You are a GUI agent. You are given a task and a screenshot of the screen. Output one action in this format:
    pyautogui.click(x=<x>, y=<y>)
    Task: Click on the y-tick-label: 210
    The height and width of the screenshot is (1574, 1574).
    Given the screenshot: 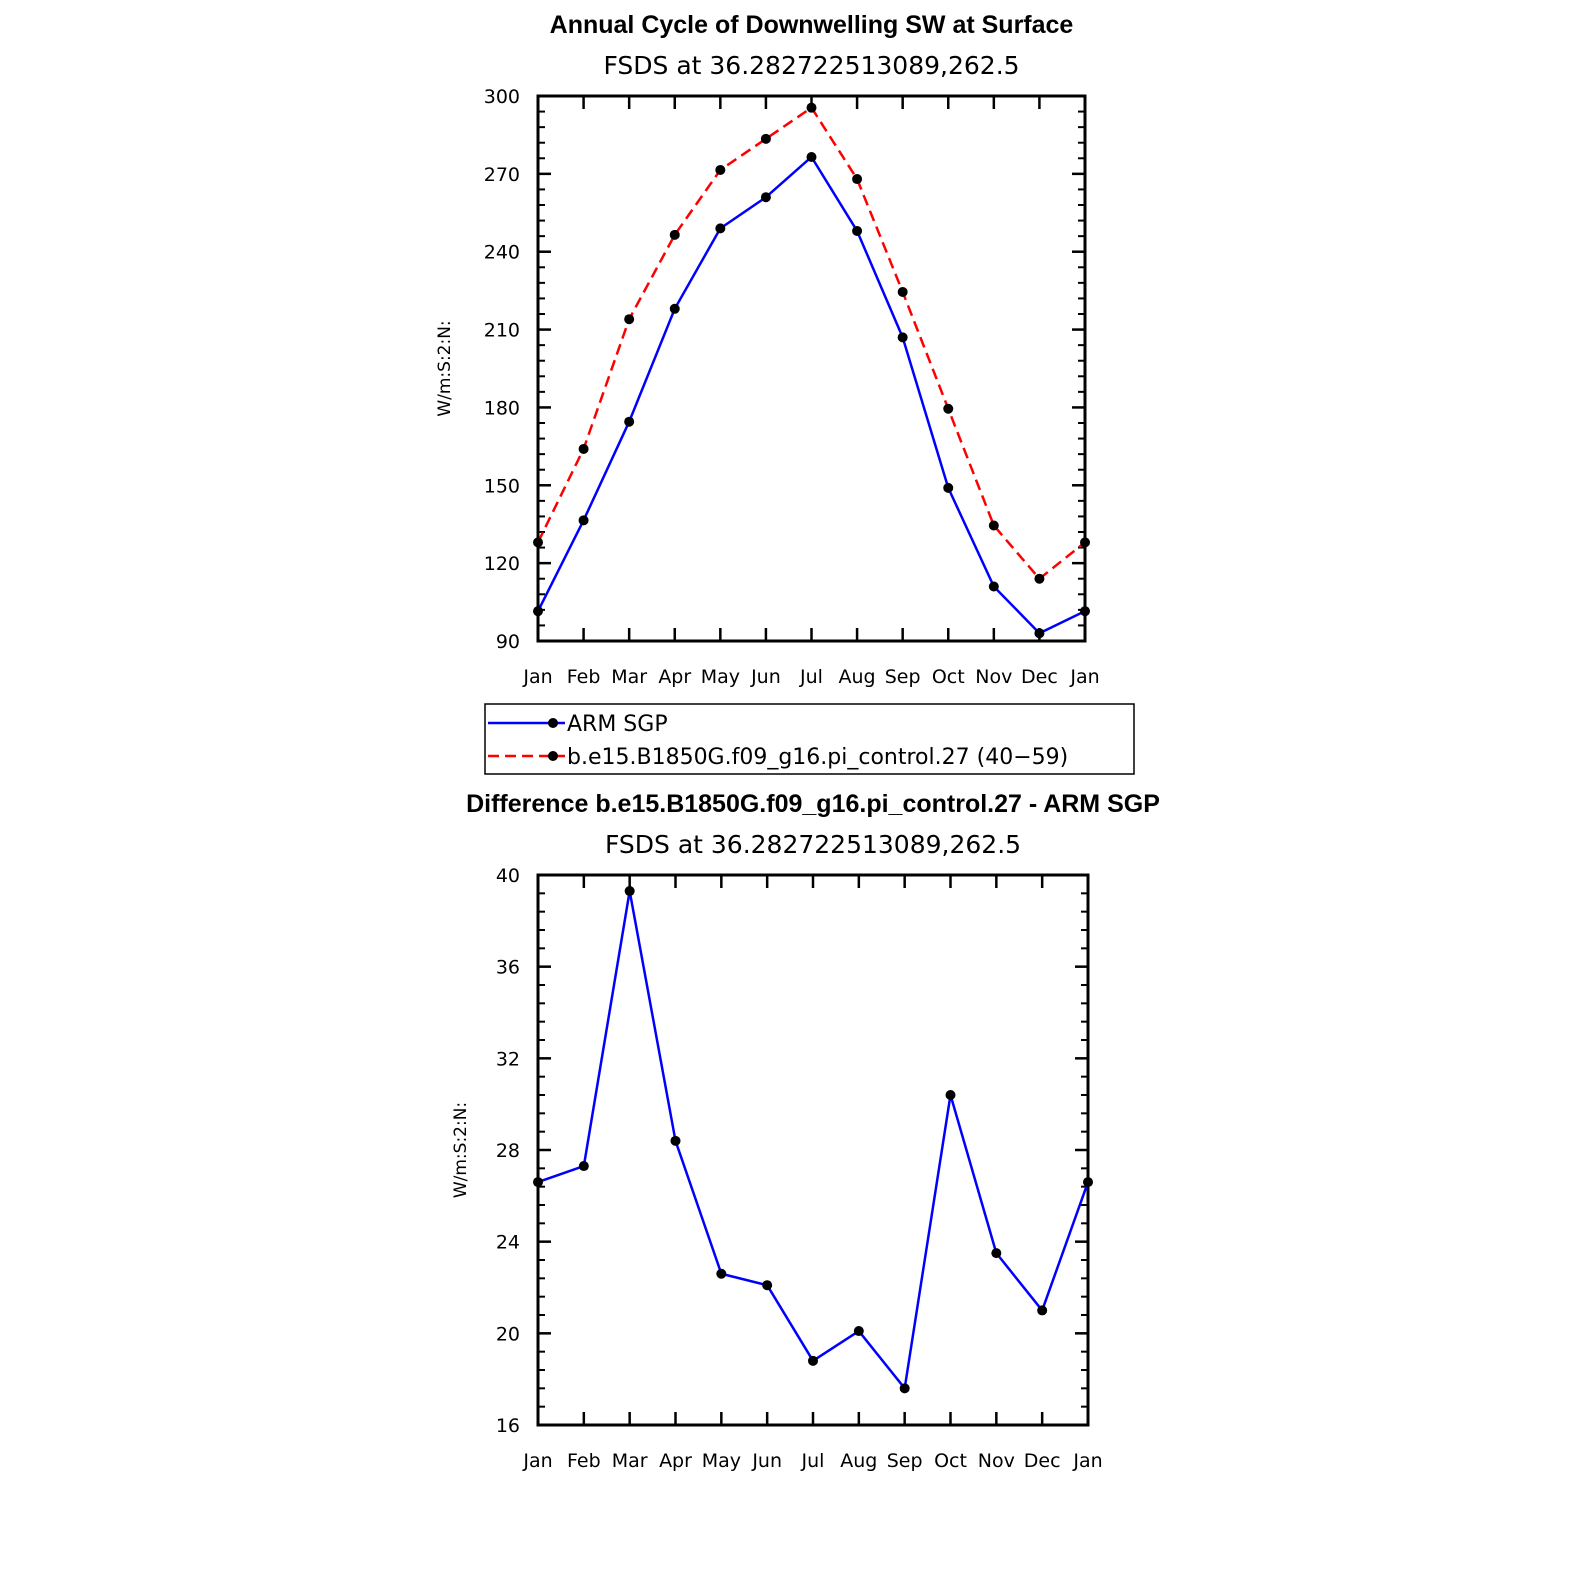 What is the action you would take?
    pyautogui.click(x=502, y=331)
    